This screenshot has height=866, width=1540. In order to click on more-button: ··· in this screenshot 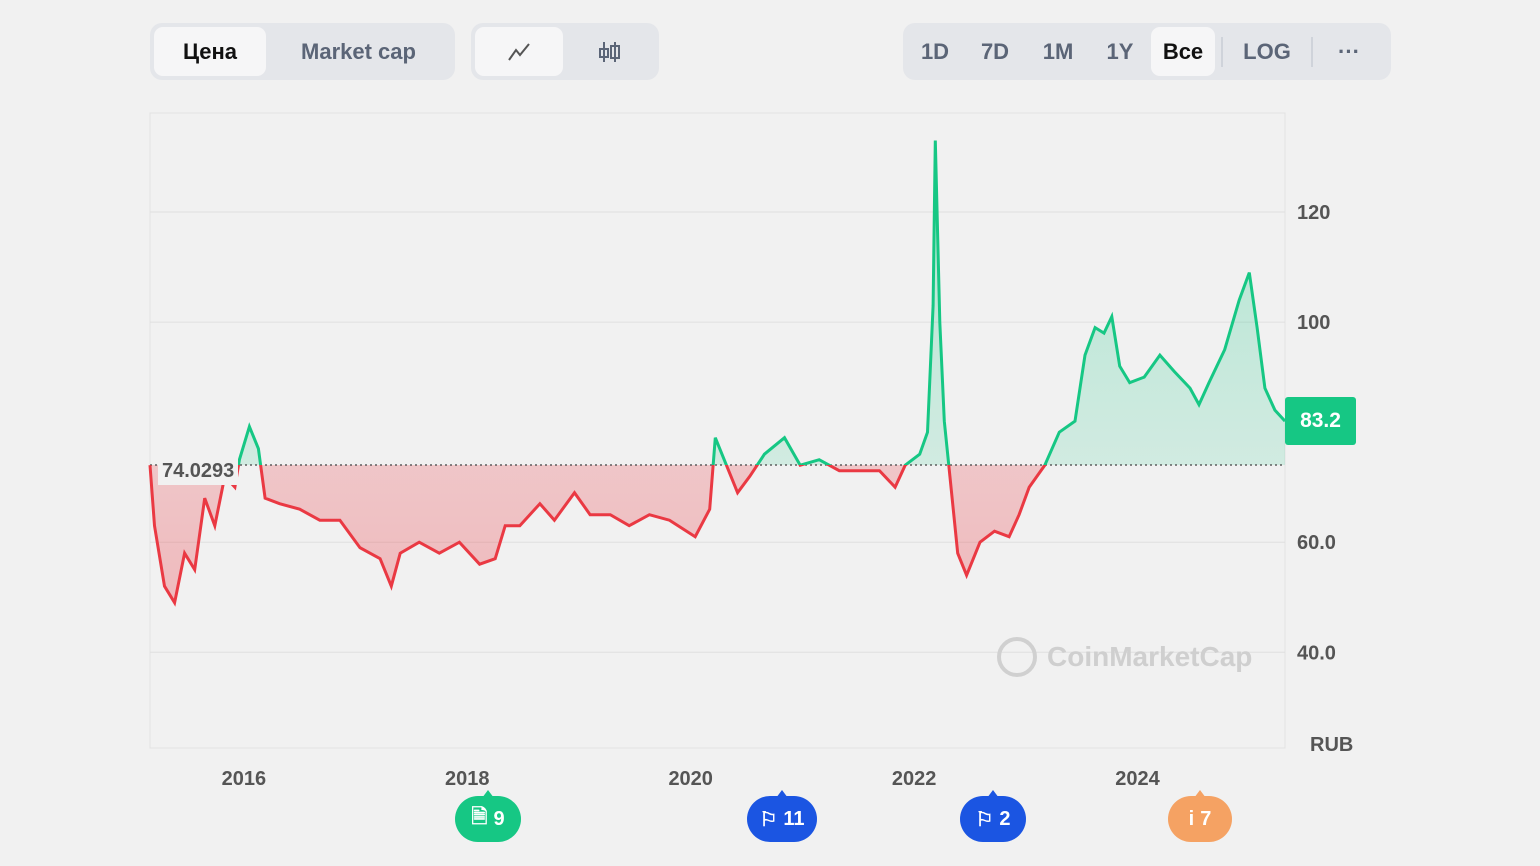, I will do `click(1349, 51)`.